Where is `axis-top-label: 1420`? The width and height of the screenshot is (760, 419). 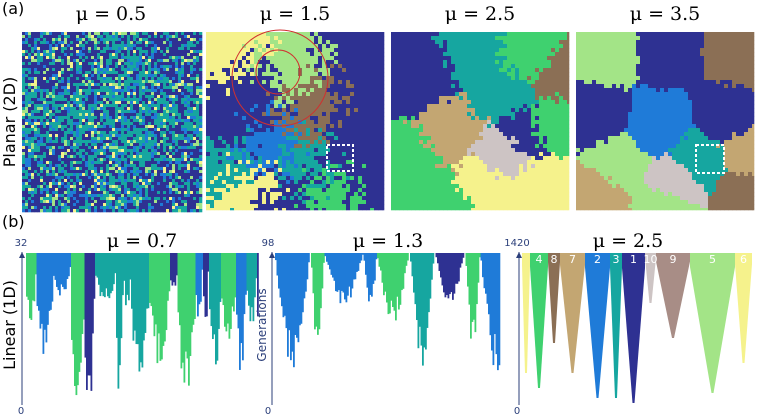 axis-top-label: 1420 is located at coordinates (516, 243).